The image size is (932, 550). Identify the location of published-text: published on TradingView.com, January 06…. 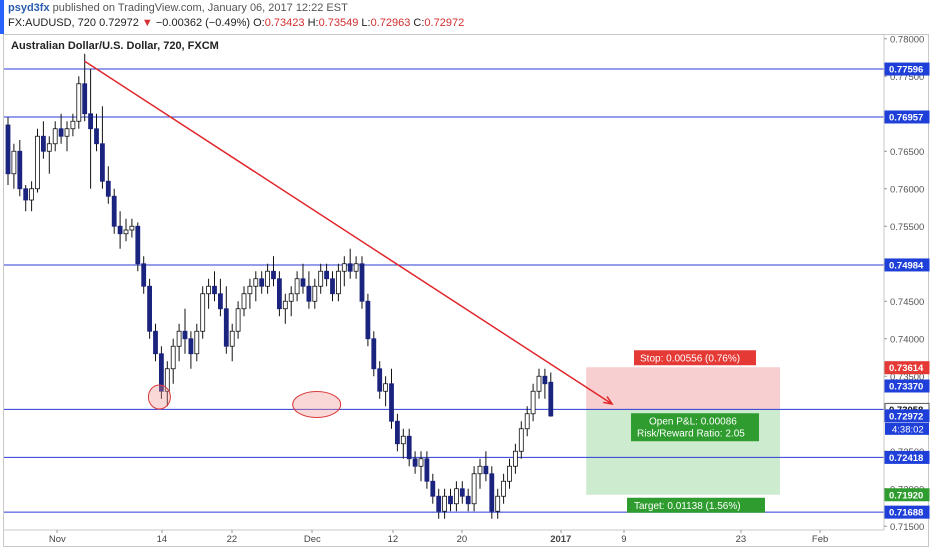
(198, 8).